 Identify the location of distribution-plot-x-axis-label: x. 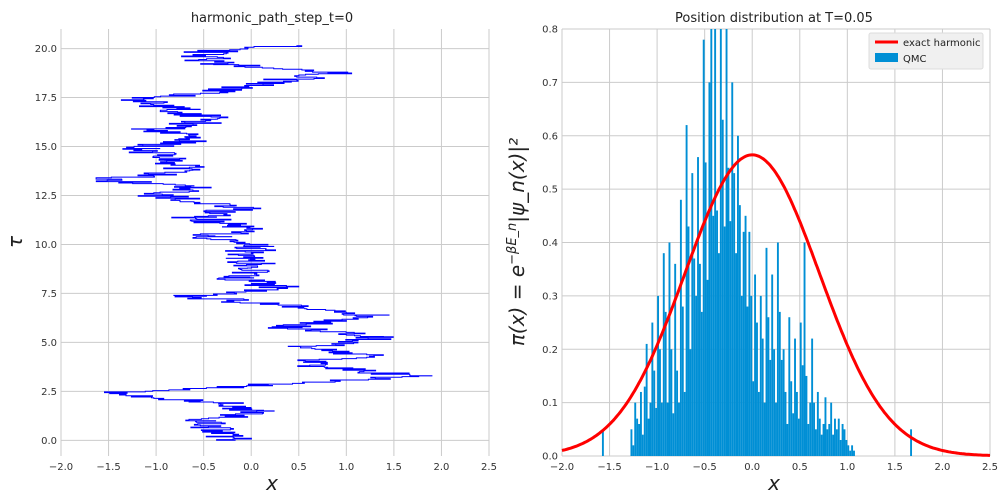
(773, 483).